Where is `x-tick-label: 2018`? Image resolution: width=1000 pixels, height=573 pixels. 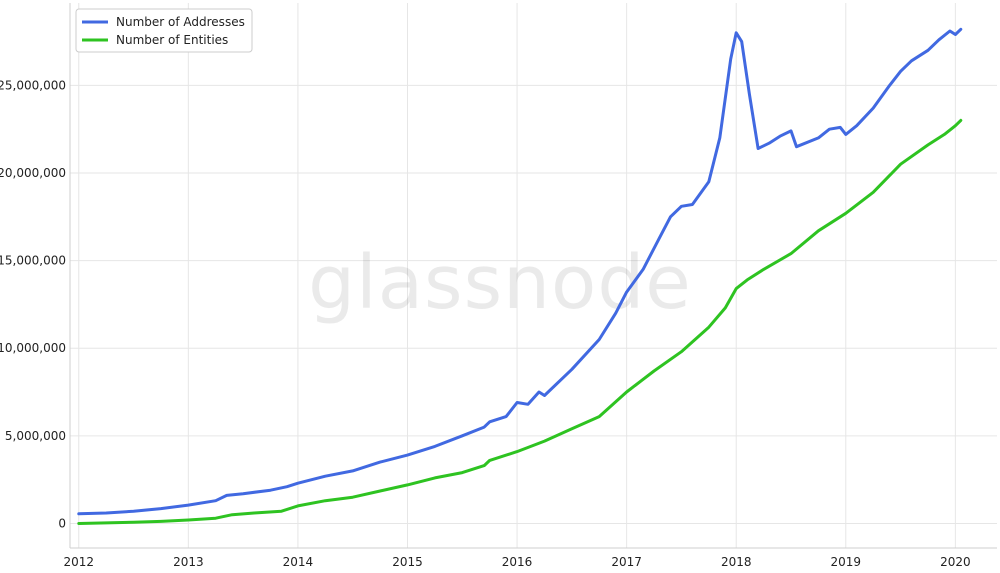 x-tick-label: 2018 is located at coordinates (736, 562).